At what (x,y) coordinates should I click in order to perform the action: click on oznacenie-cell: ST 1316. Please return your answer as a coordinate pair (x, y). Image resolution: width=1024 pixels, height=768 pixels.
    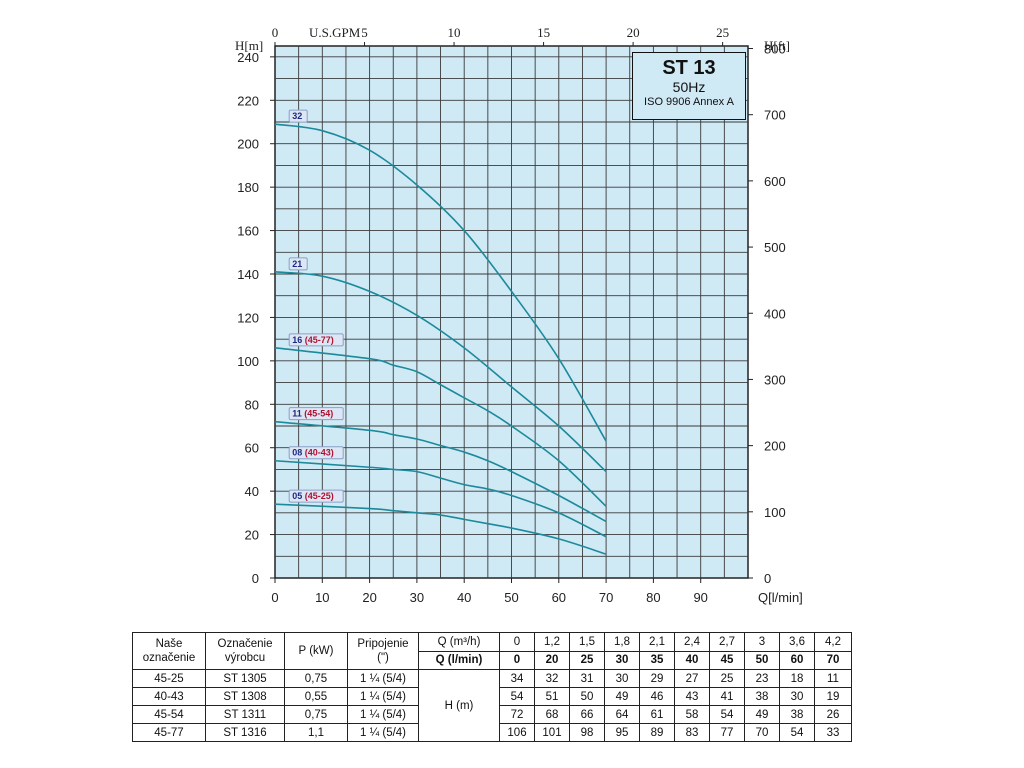
    Looking at the image, I should click on (245, 732).